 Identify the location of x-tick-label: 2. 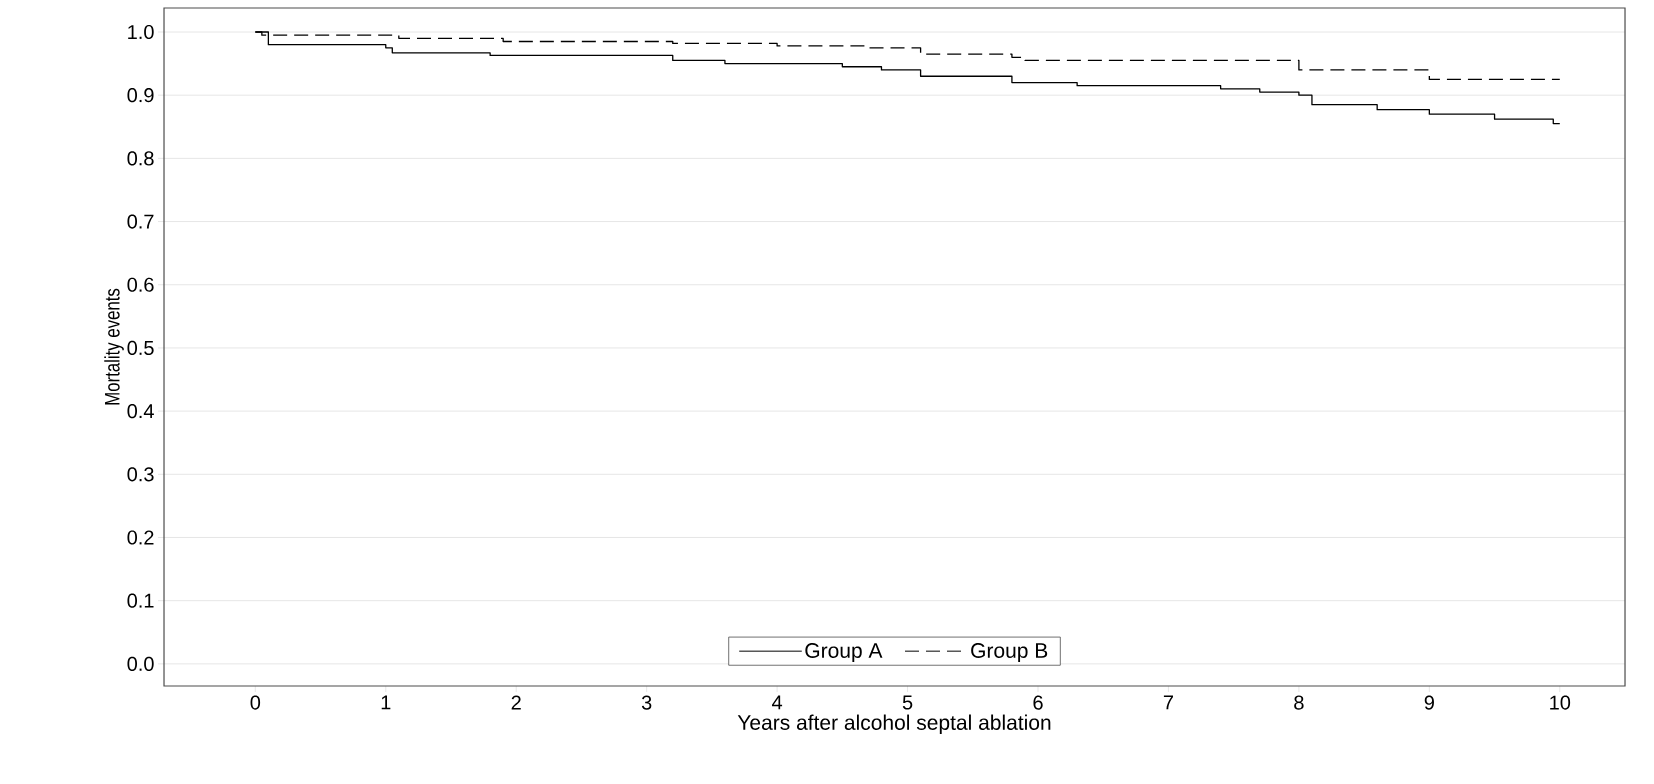
(516, 702).